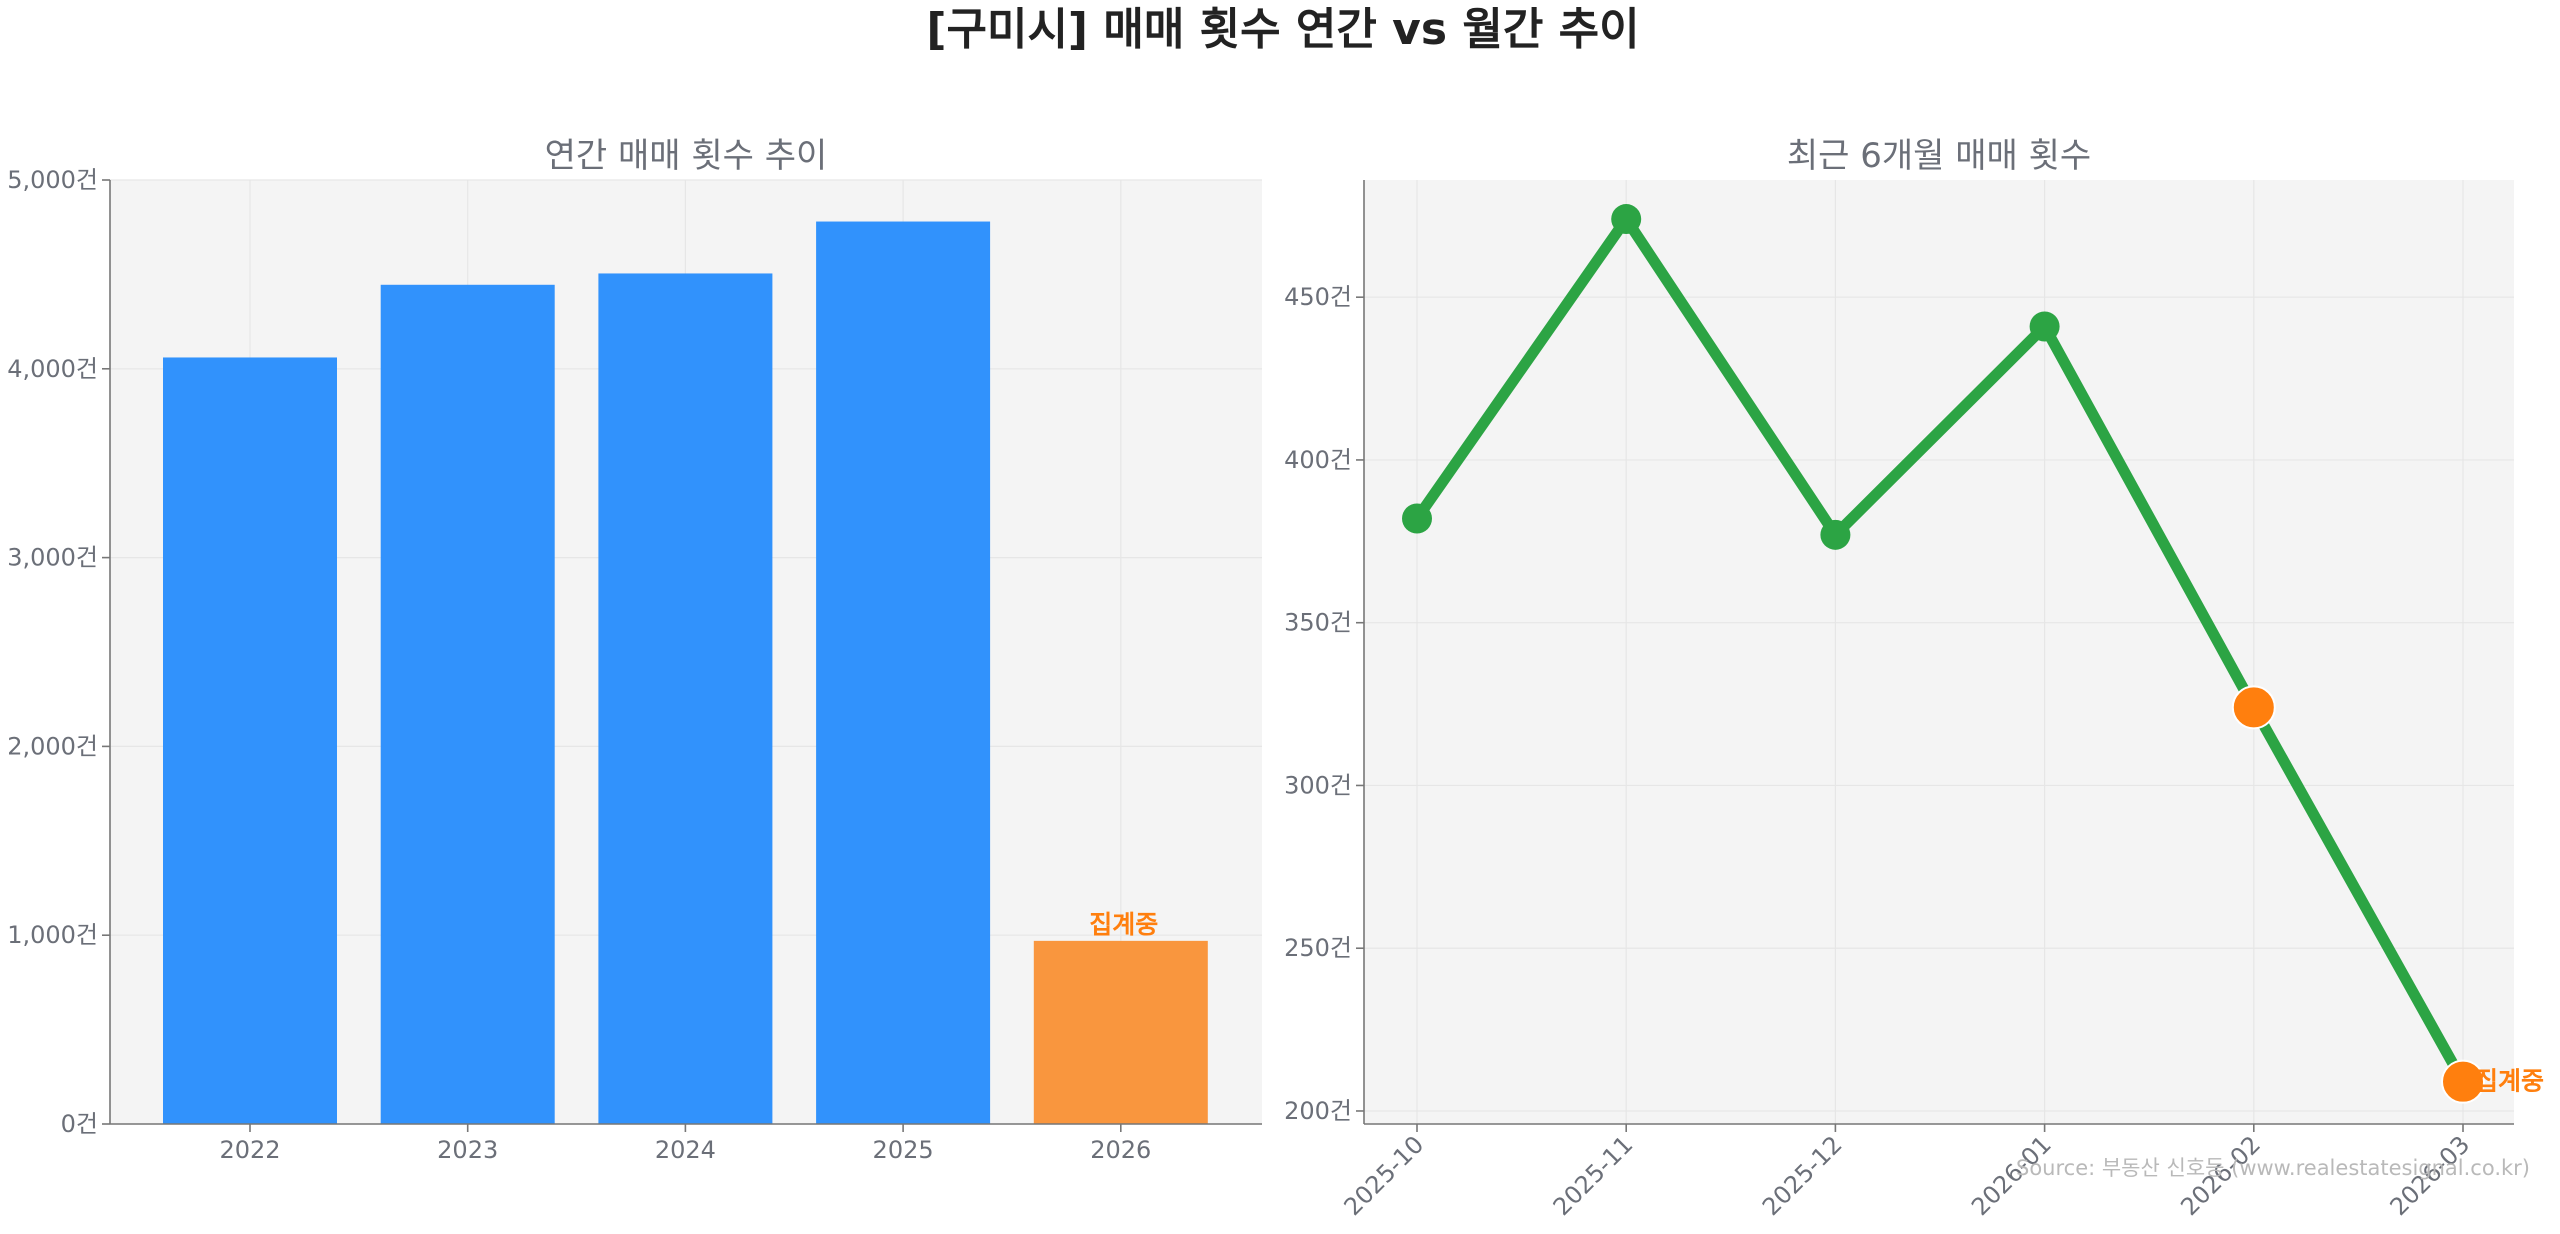 The width and height of the screenshot is (2560, 1234). I want to click on annual-x-tick-label: 2022, so click(249, 1150).